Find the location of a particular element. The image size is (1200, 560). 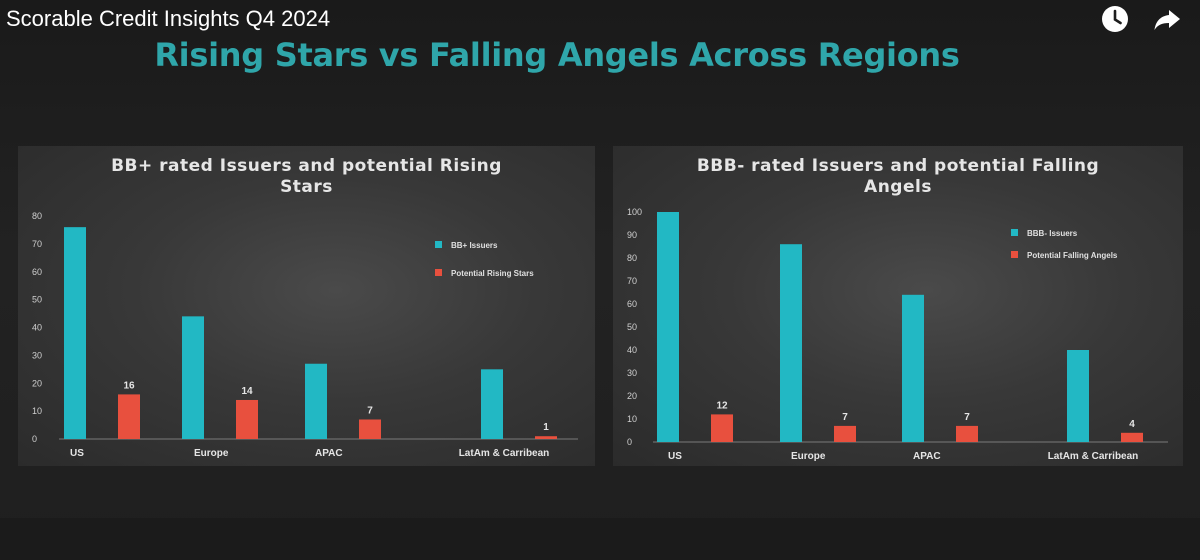

video-bottom-area is located at coordinates (600, 539).